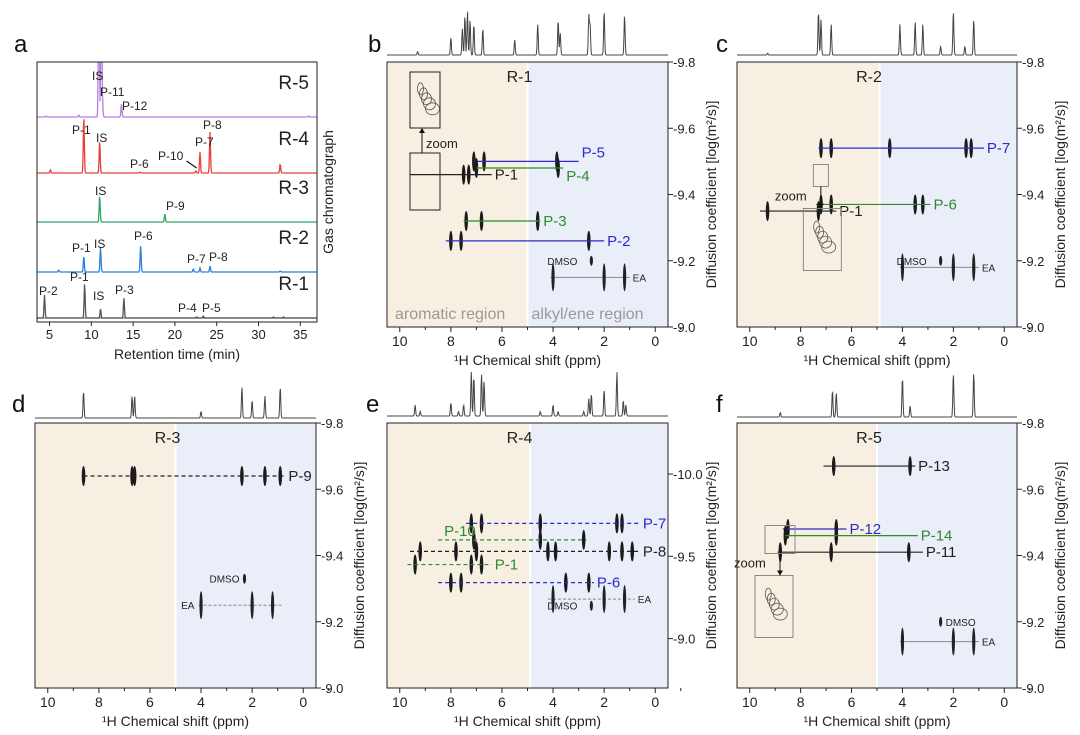 This screenshot has width=1080, height=735. What do you see at coordinates (719, 404) in the screenshot?
I see `panel-letter: f` at bounding box center [719, 404].